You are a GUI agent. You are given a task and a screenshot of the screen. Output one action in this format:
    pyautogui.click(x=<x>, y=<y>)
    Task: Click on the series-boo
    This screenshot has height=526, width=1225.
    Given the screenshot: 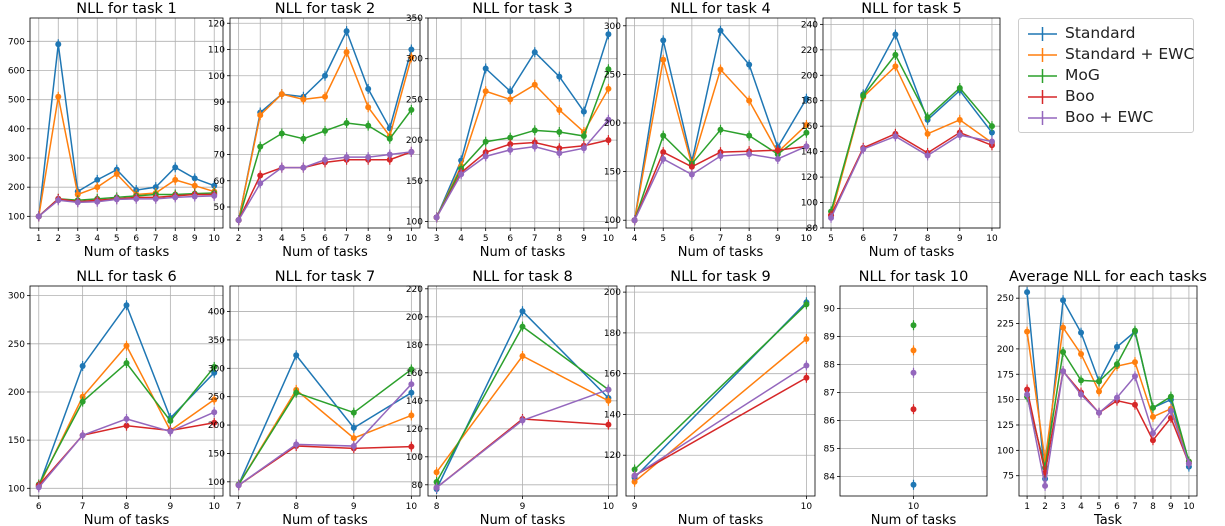 What is the action you would take?
    pyautogui.click(x=325, y=466)
    